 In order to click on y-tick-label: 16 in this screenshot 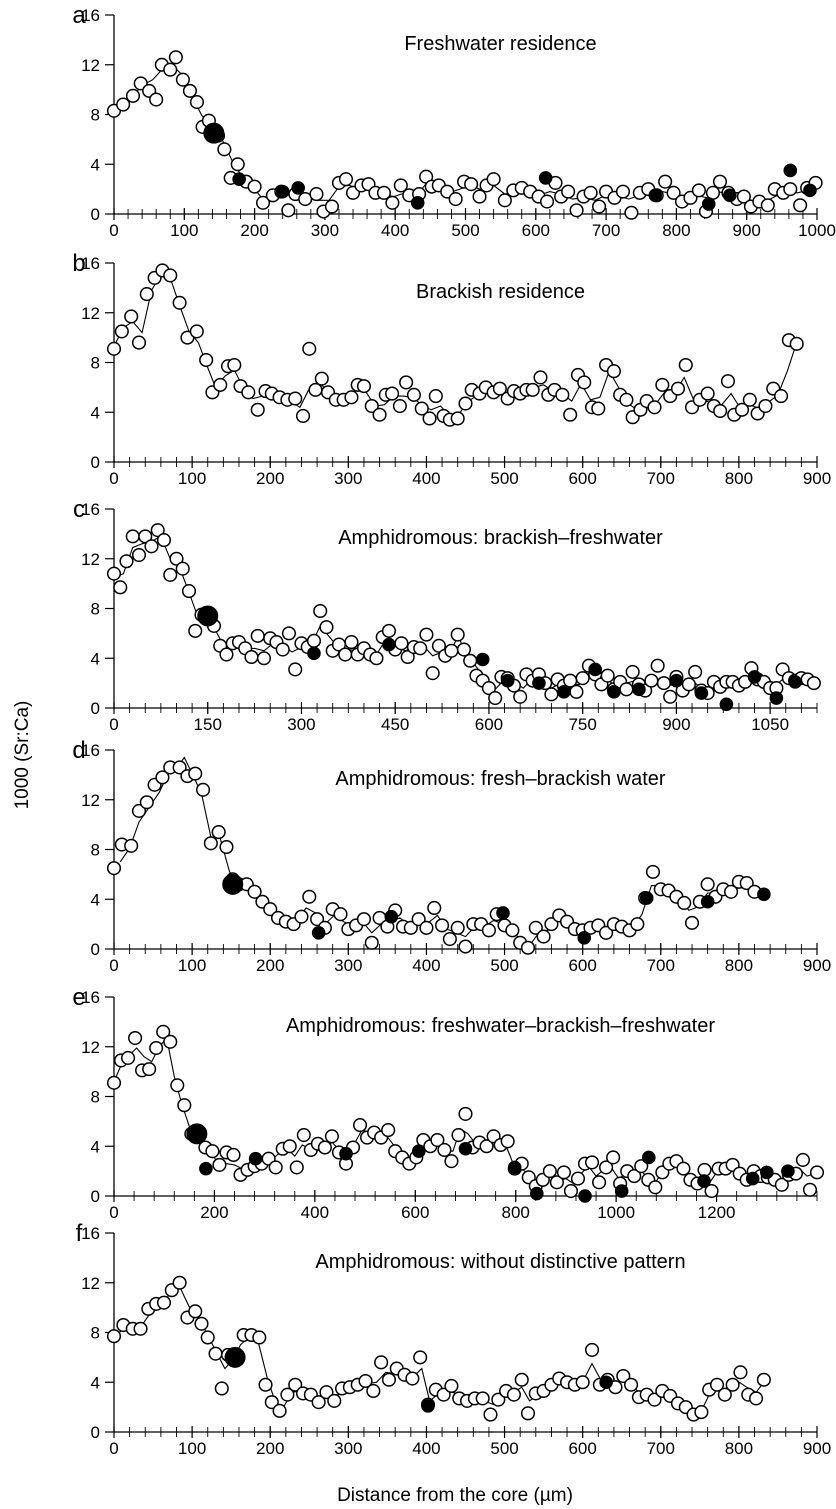, I will do `click(90, 1233)`.